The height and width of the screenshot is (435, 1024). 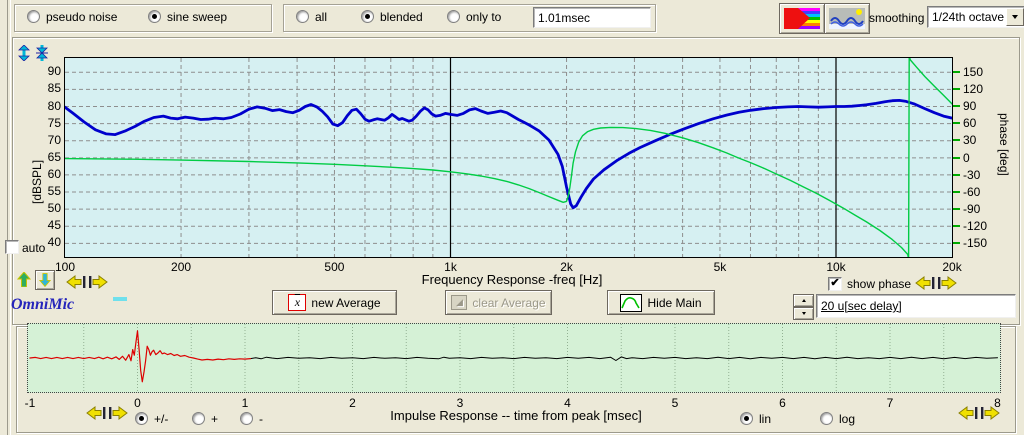 I want to click on delay-input: 20 u[sec delay], so click(x=916, y=306).